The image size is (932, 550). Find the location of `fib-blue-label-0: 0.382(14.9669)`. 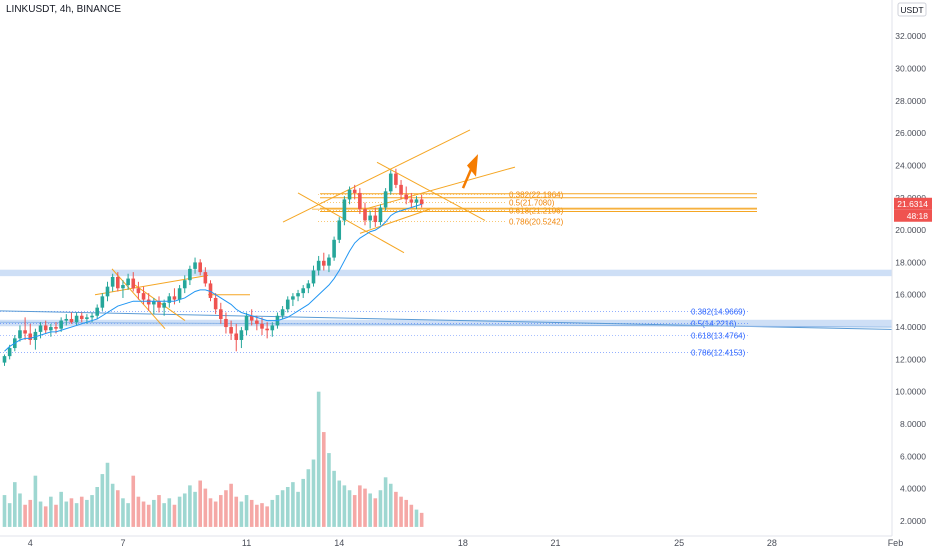

fib-blue-label-0: 0.382(14.9669) is located at coordinates (718, 311).